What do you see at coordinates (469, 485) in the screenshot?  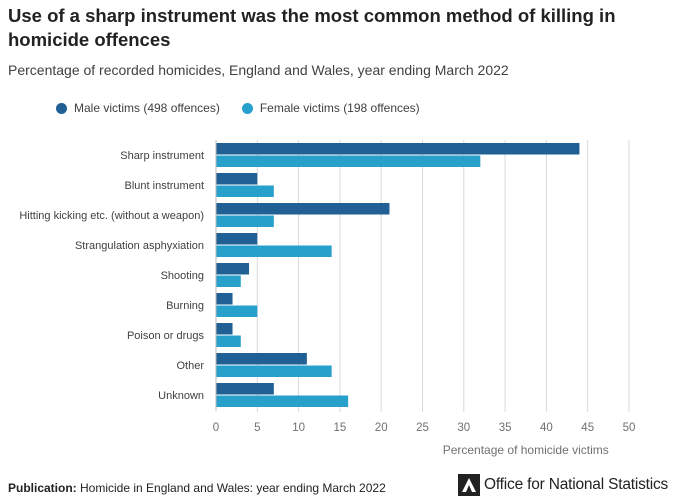 I see `ons-logo-icon` at bounding box center [469, 485].